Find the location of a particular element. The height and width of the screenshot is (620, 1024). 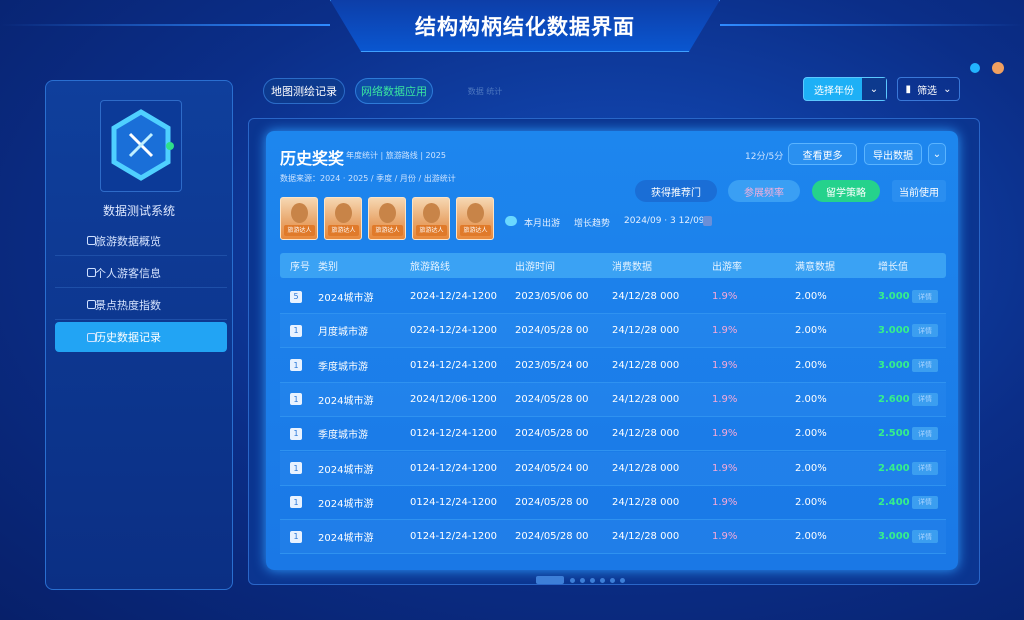

square-icon is located at coordinates (91, 337).